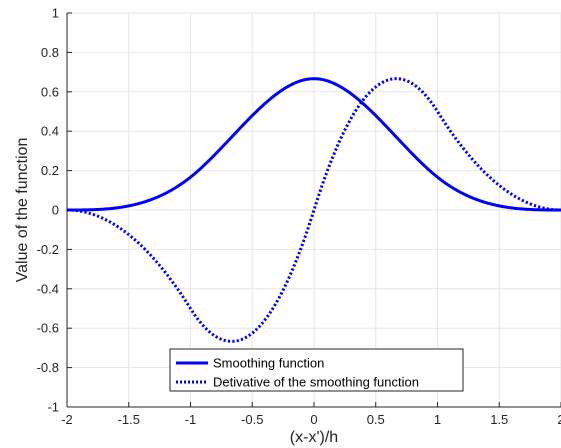 Image resolution: width=561 pixels, height=448 pixels. What do you see at coordinates (268, 363) in the screenshot?
I see `legend-entry-smoothing: Smoothing function` at bounding box center [268, 363].